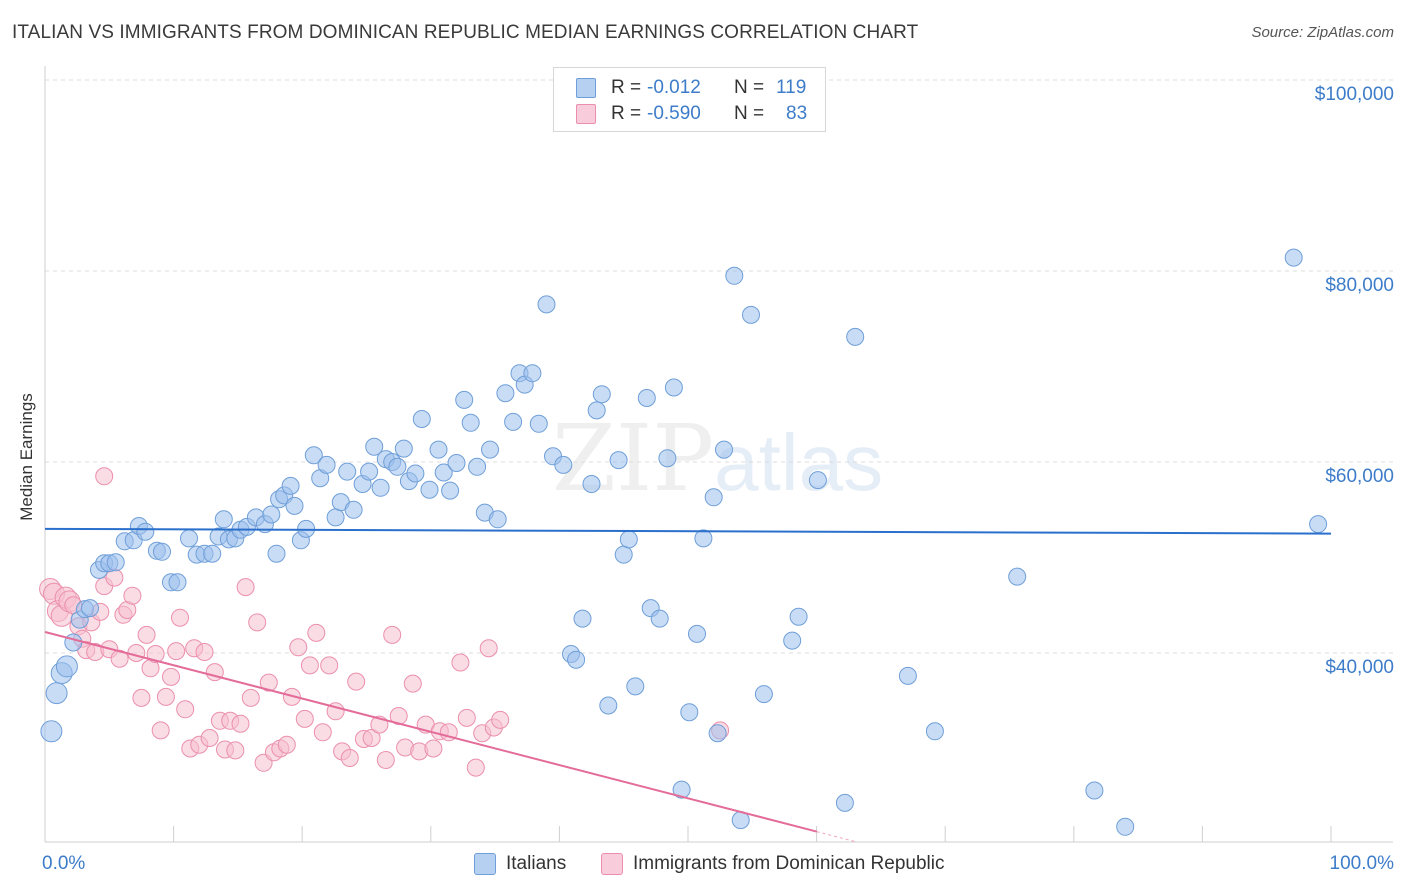 Image resolution: width=1406 pixels, height=892 pixels. I want to click on stats-row-dominican: R = -0.590 N = 83, so click(689, 114).